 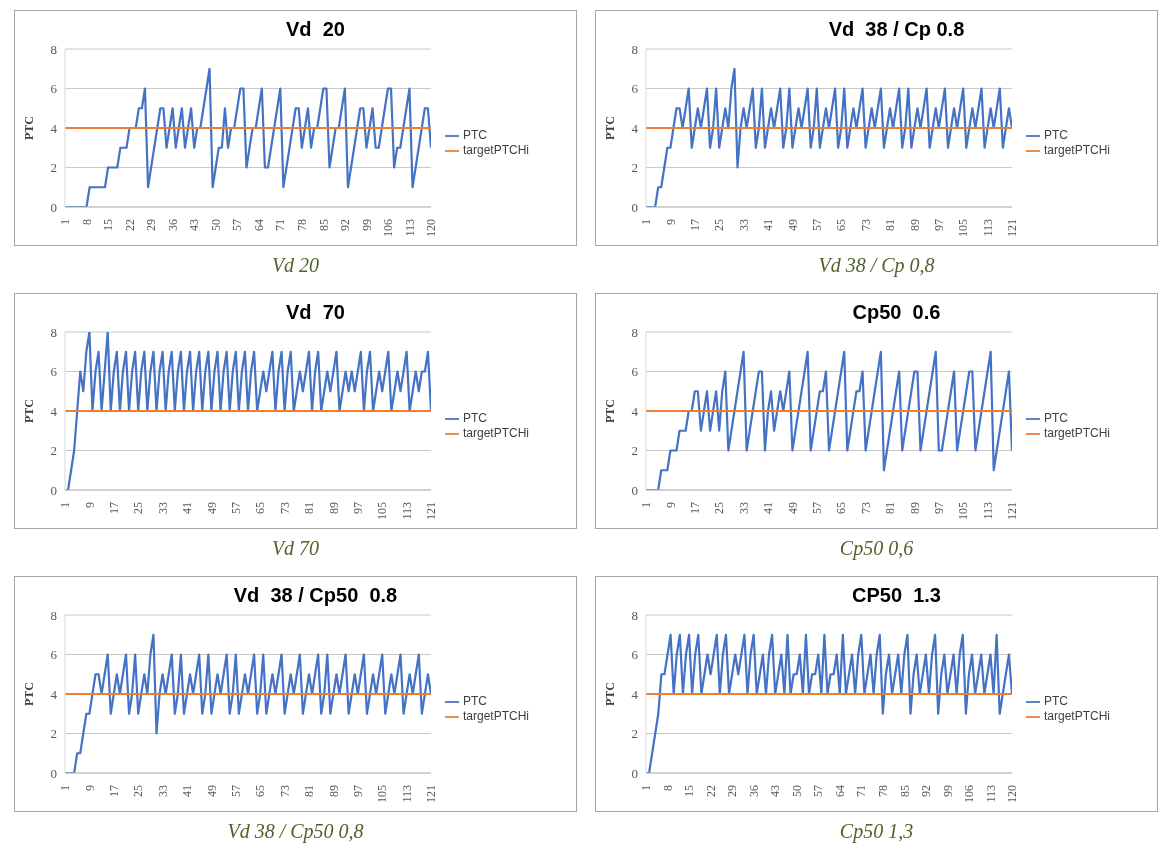 What do you see at coordinates (775, 791) in the screenshot?
I see `x-tick-label: 43` at bounding box center [775, 791].